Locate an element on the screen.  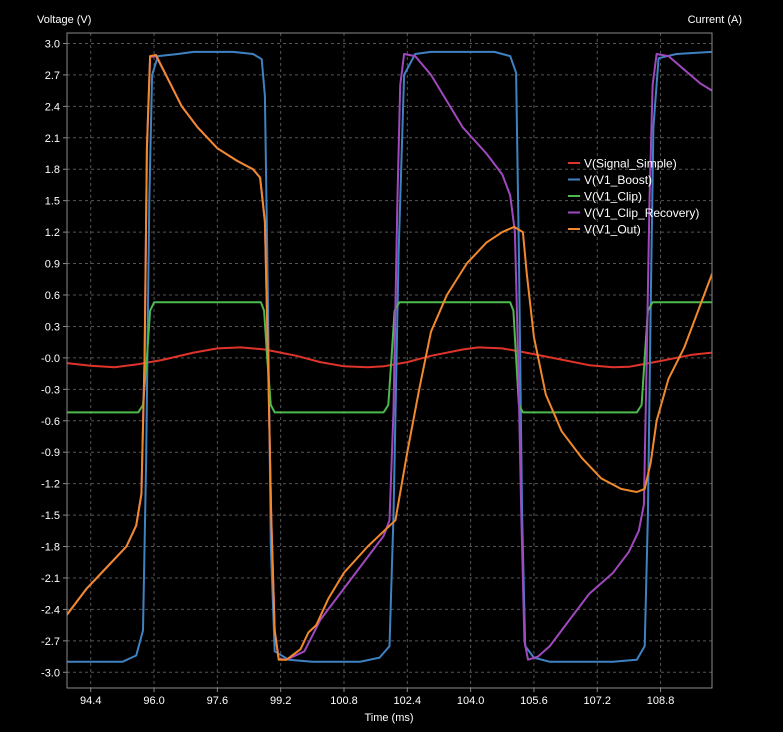
legend-label: V(Signal_Simple) is located at coordinates (630, 164).